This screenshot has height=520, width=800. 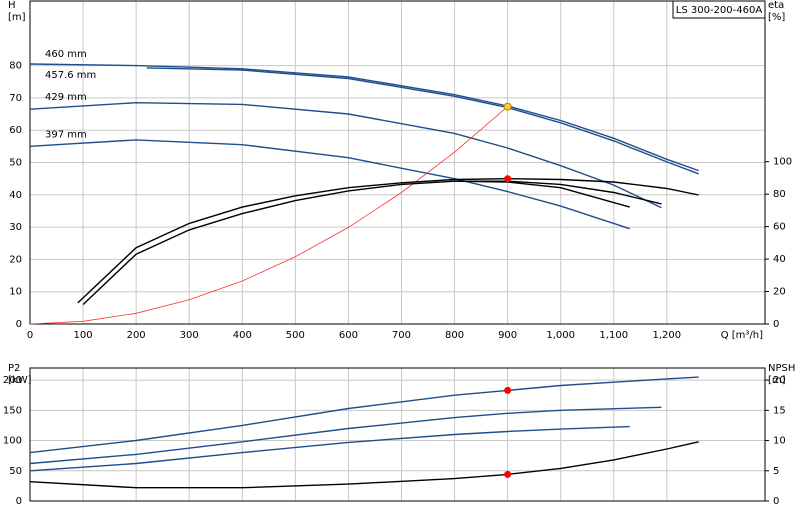 What do you see at coordinates (12, 410) in the screenshot?
I see `y-tick-label: 150` at bounding box center [12, 410].